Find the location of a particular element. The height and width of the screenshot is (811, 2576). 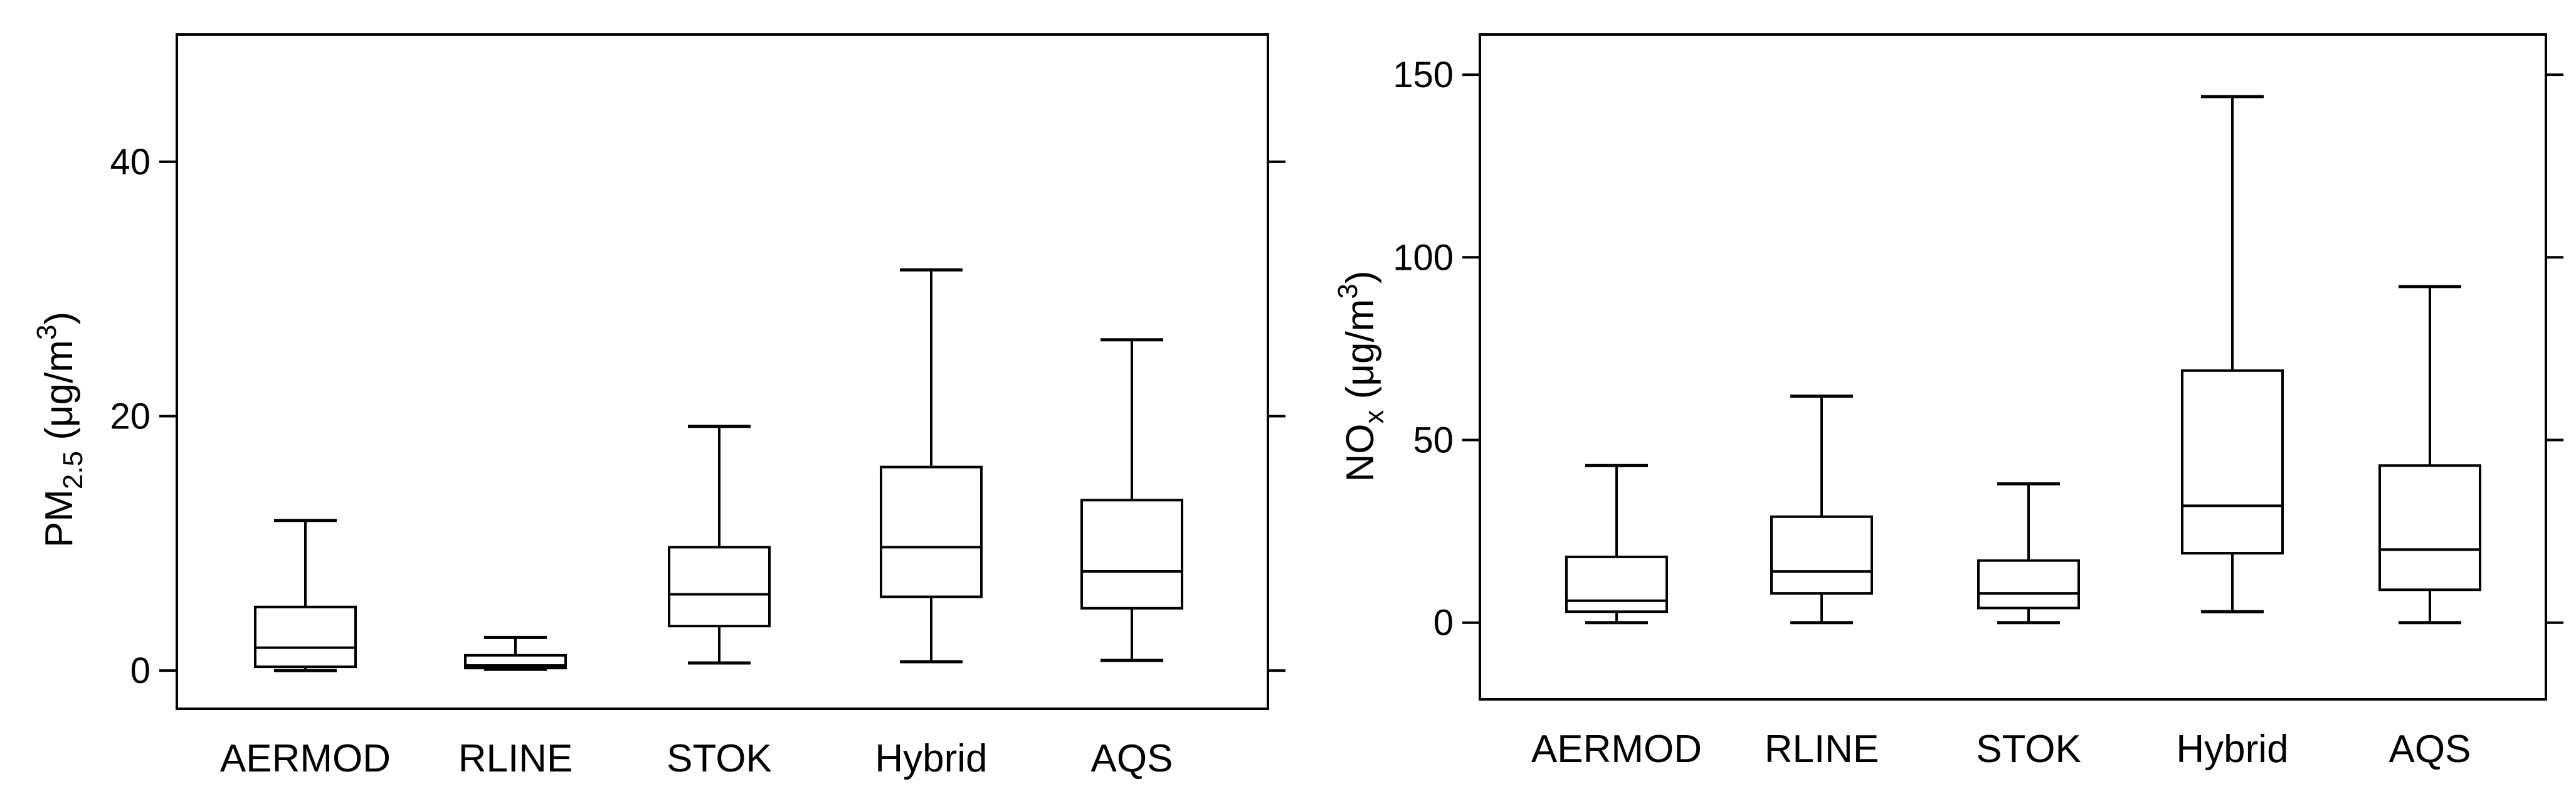

y-axis-title: PM2.5 (μg/m3) is located at coordinates (59, 430).